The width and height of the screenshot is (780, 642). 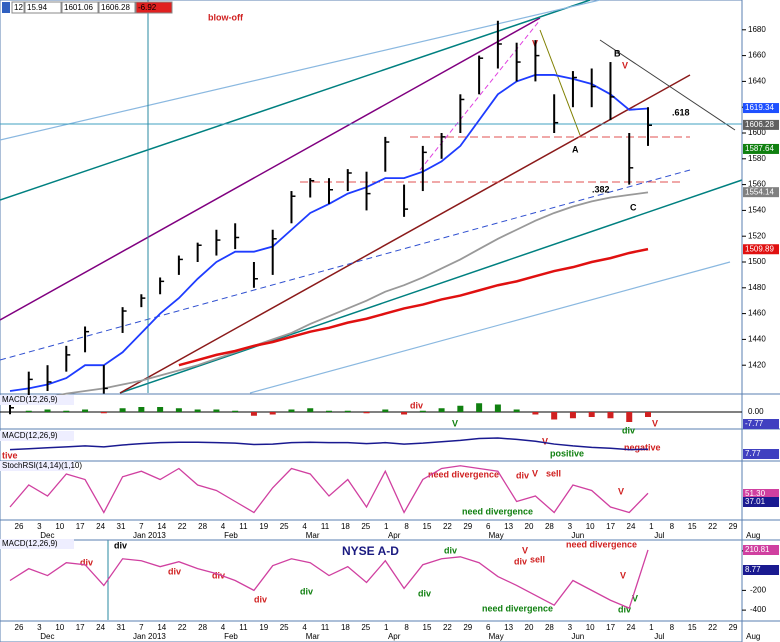 What do you see at coordinates (304, 627) in the screenshot?
I see `x-tick-label: 4` at bounding box center [304, 627].